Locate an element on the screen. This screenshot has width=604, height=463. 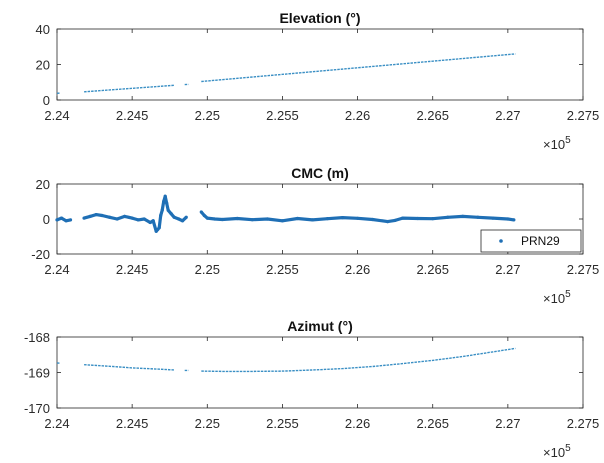
y-tick-label: -20 is located at coordinates (40, 254).